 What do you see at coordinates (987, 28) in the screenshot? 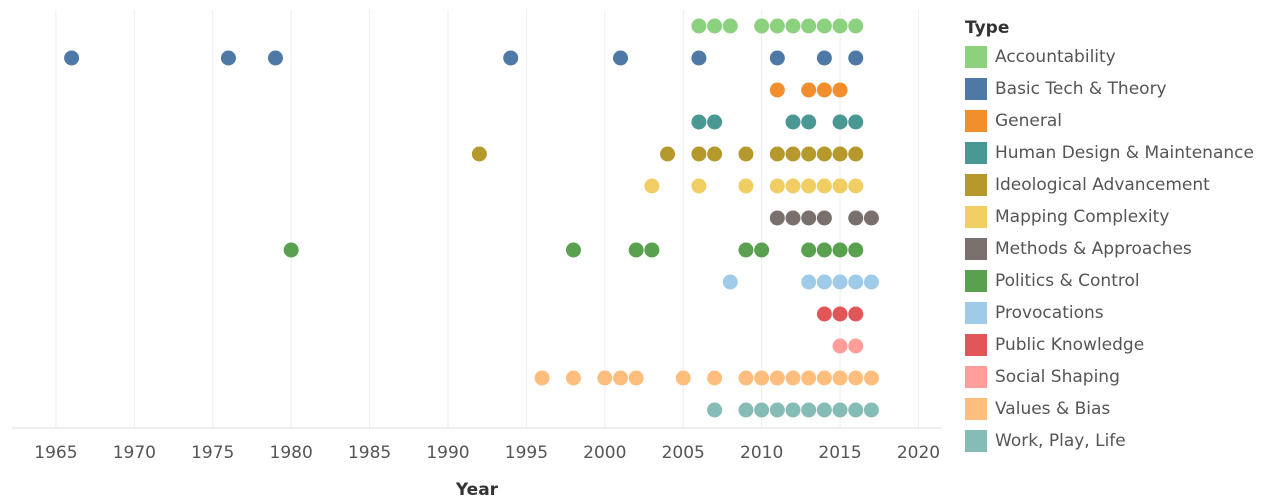
I see `legend-title: Type` at bounding box center [987, 28].